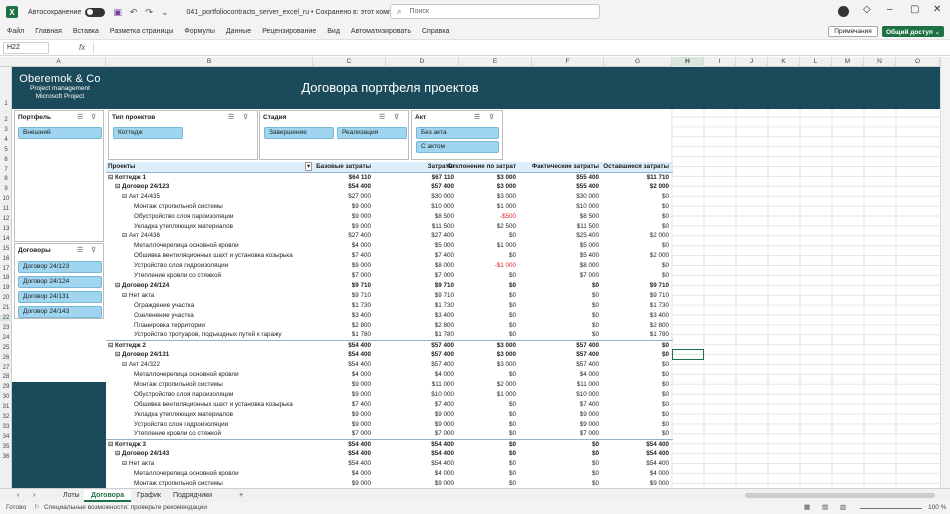 This screenshot has height=514, width=950. What do you see at coordinates (508, 47) in the screenshot?
I see `formula-input` at bounding box center [508, 47].